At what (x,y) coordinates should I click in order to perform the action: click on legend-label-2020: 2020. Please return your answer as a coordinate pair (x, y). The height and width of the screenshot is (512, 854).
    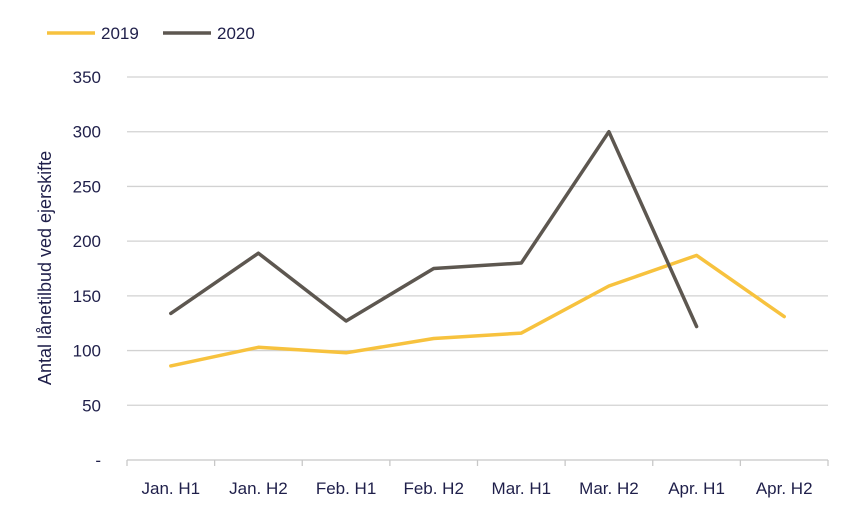
    Looking at the image, I should click on (236, 33).